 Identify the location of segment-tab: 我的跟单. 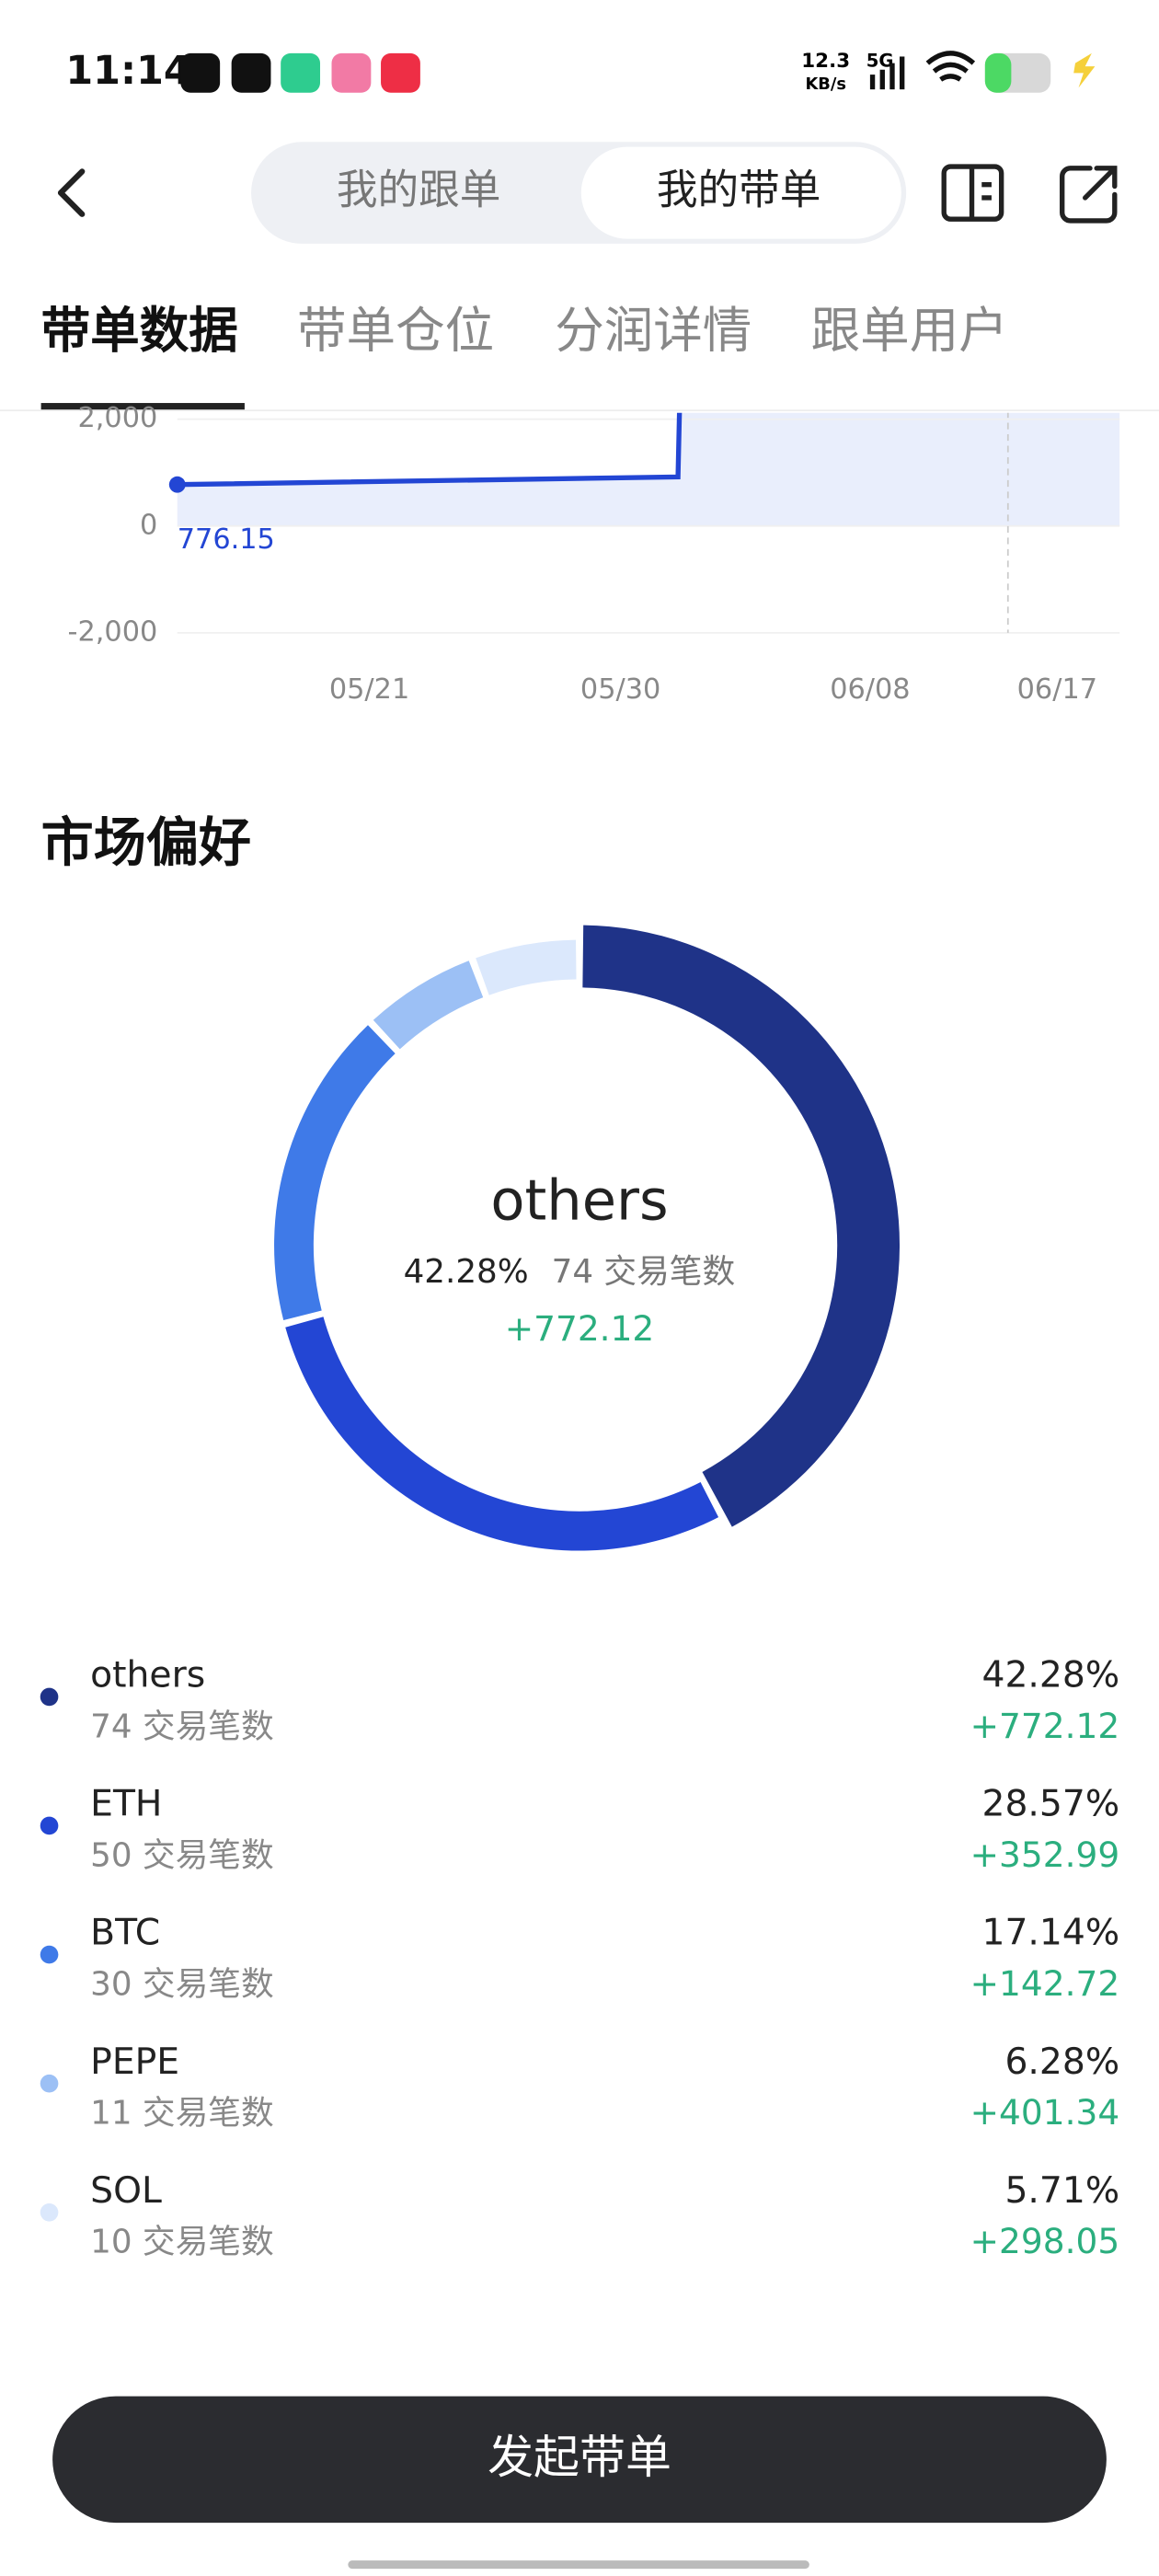
(418, 190).